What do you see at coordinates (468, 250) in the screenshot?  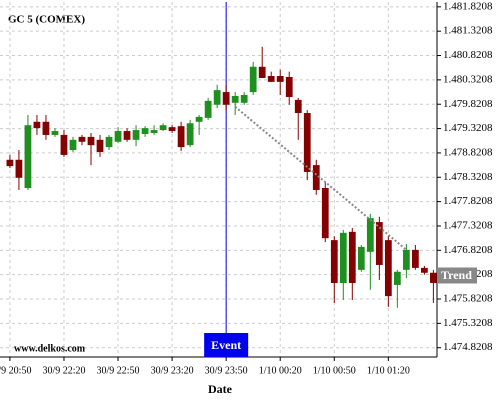 I see `y-tick-label: 1.476.8208` at bounding box center [468, 250].